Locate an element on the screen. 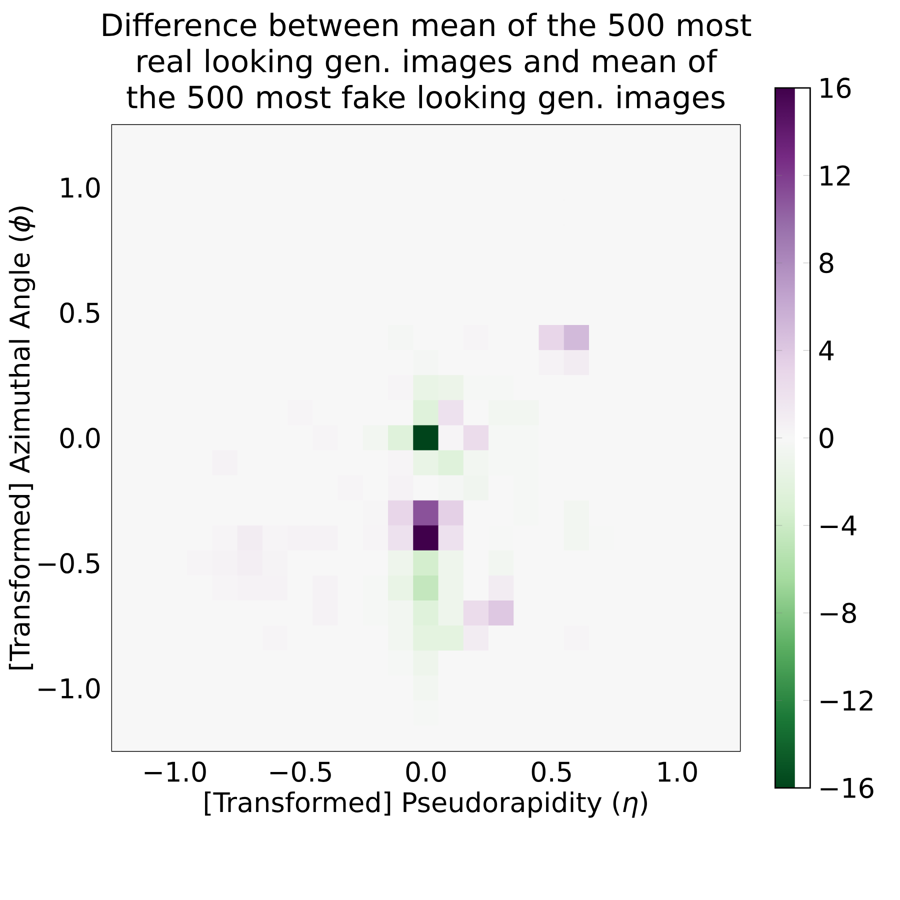  color-bar-label: −4 is located at coordinates (838, 526).